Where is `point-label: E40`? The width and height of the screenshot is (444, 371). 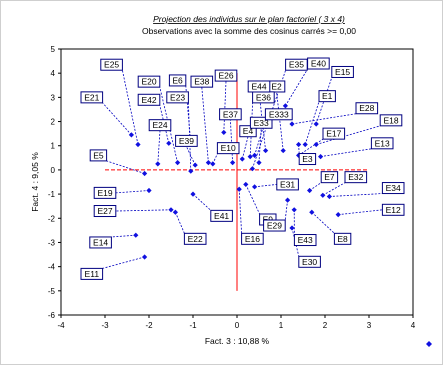
point-label: E40 is located at coordinates (319, 63).